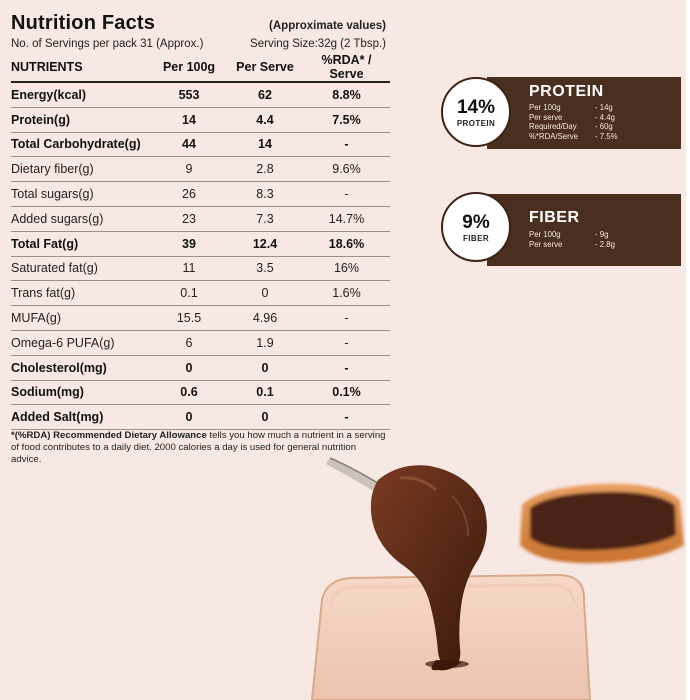 The width and height of the screenshot is (690, 700). I want to click on nutrient-name: Dietary fiber(g), so click(81, 169).